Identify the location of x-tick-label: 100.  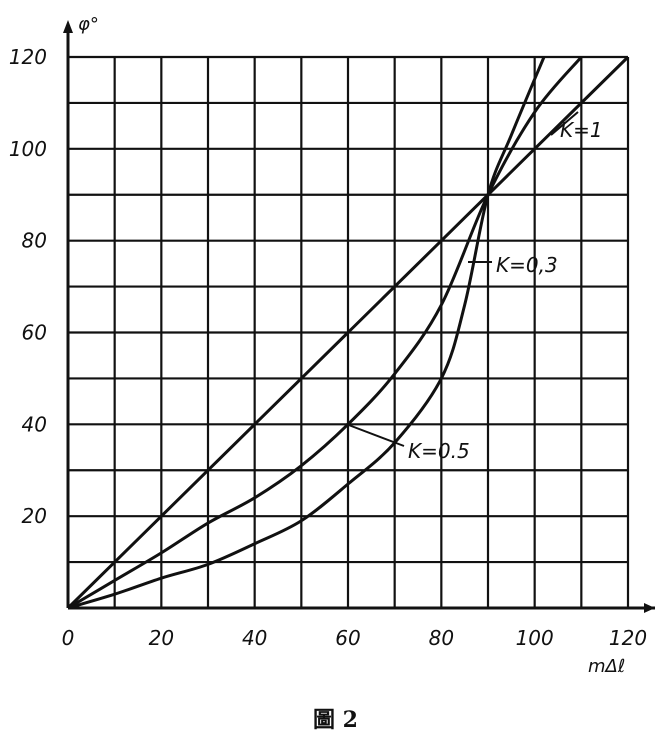
(535, 638).